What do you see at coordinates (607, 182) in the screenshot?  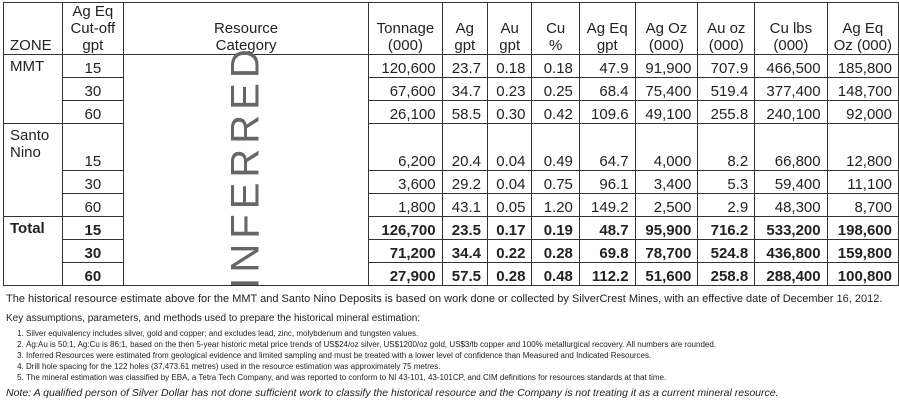 I see `cell: 96.1` at bounding box center [607, 182].